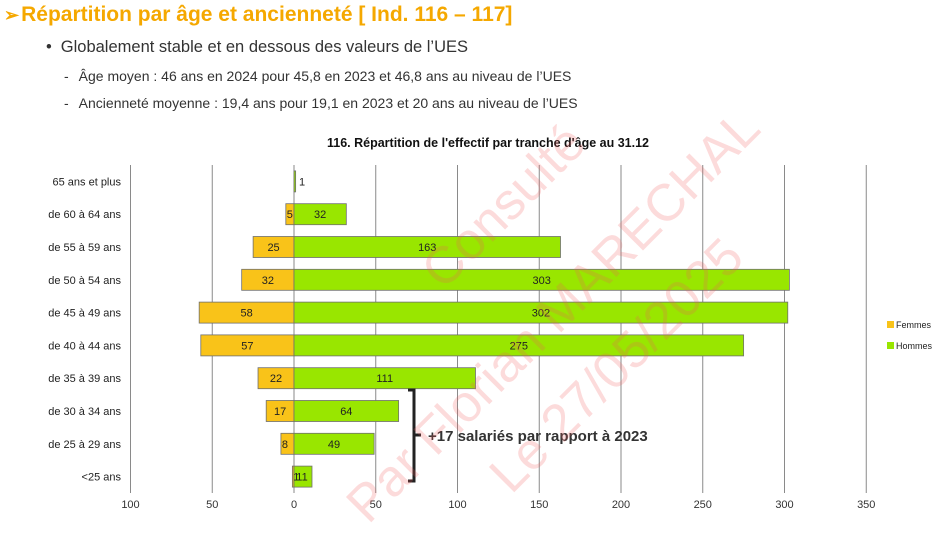  What do you see at coordinates (285, 445) in the screenshot?
I see `data-label-femmes: 8` at bounding box center [285, 445].